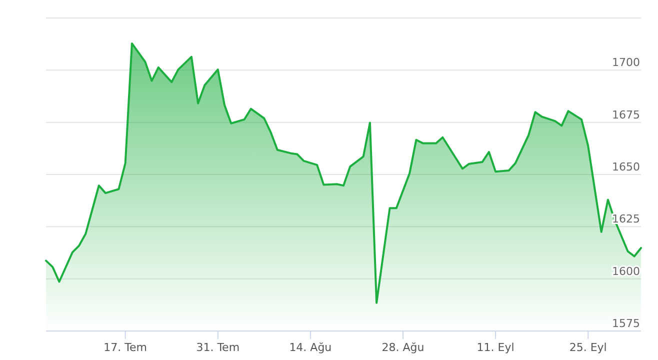 Image resolution: width=658 pixels, height=360 pixels. What do you see at coordinates (588, 347) in the screenshot?
I see `x-tick-label: 25. Eyl` at bounding box center [588, 347].